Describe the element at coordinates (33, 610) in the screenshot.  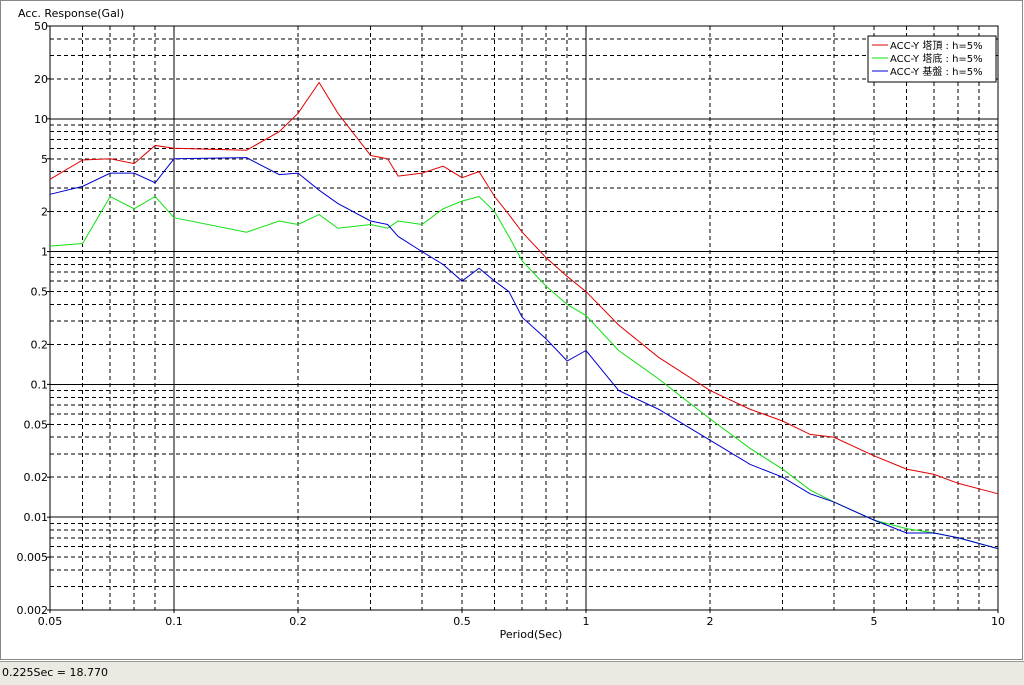
I see `y-tick-label: 0.002` at that location.